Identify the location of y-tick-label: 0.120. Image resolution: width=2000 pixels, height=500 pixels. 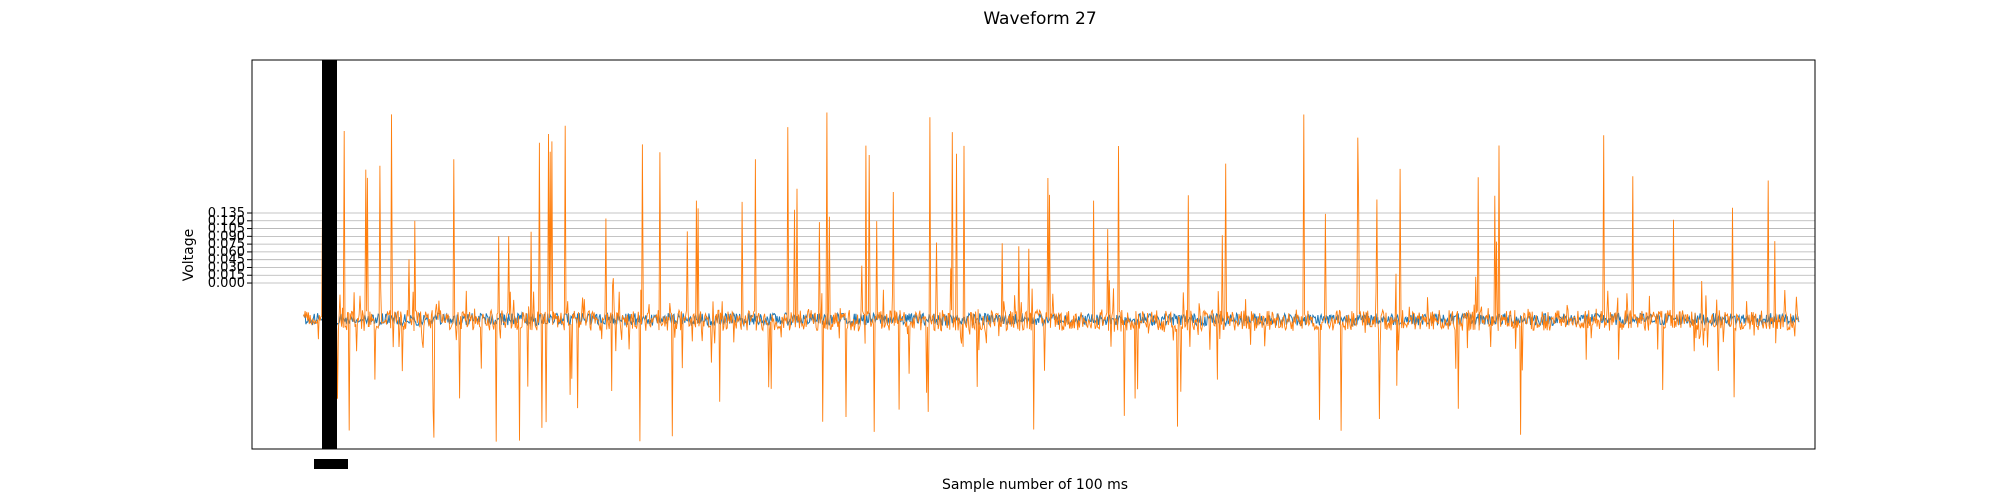
(226, 221).